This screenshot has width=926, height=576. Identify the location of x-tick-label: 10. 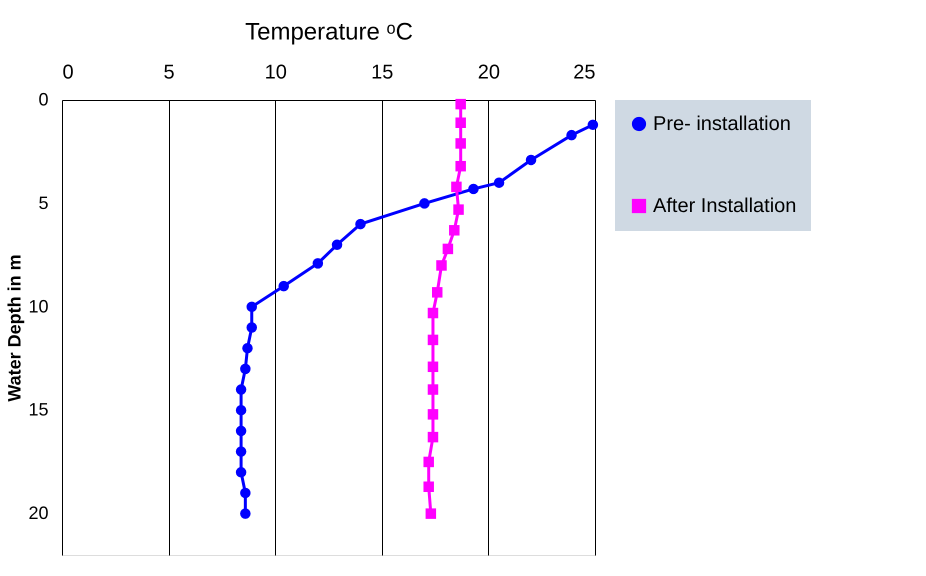
(275, 73).